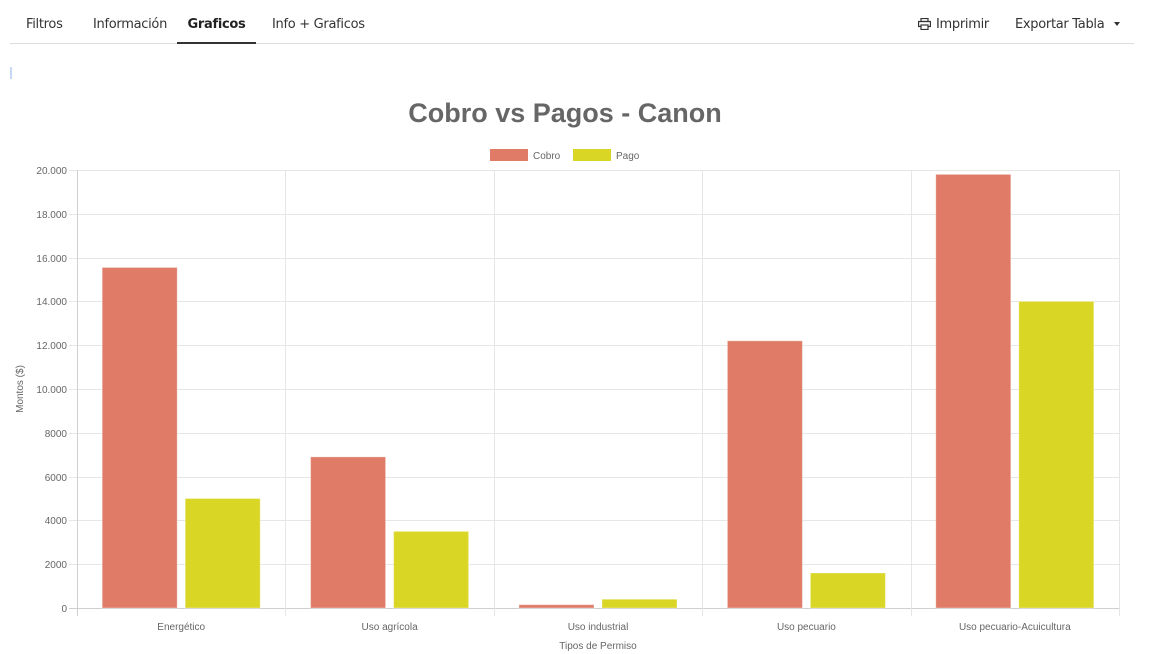 The image size is (1155, 654). What do you see at coordinates (1117, 24) in the screenshot?
I see `caret-down-icon` at bounding box center [1117, 24].